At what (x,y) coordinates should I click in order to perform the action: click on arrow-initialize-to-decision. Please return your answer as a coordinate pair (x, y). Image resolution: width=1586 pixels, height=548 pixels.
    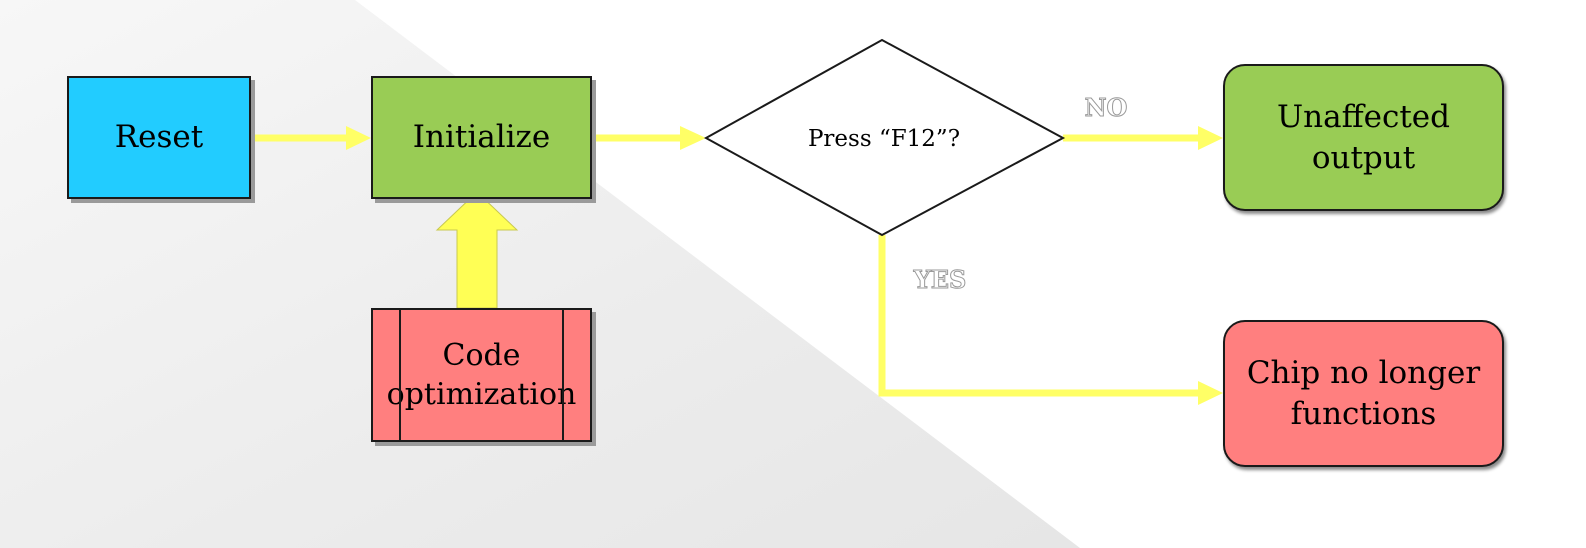
    Looking at the image, I should click on (649, 138).